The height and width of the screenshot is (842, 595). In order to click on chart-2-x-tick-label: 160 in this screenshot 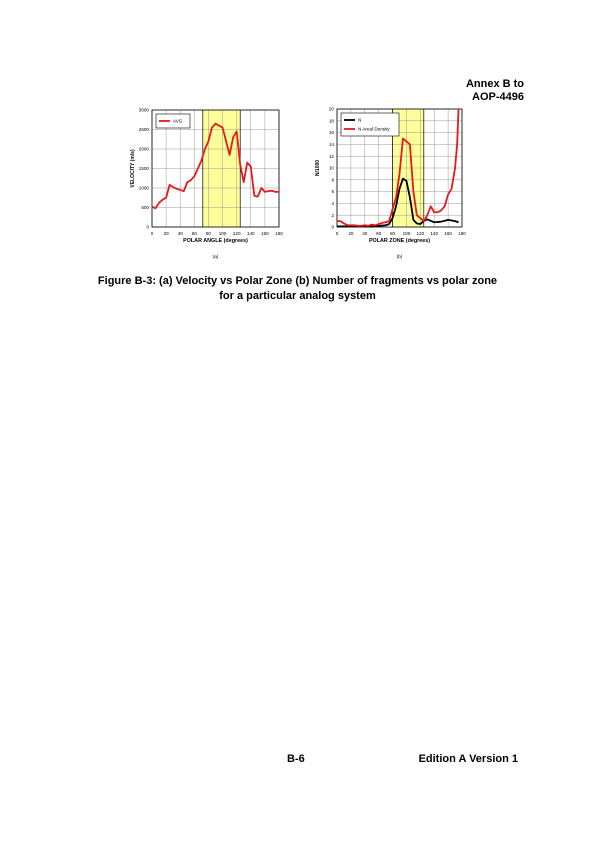, I will do `click(448, 233)`.